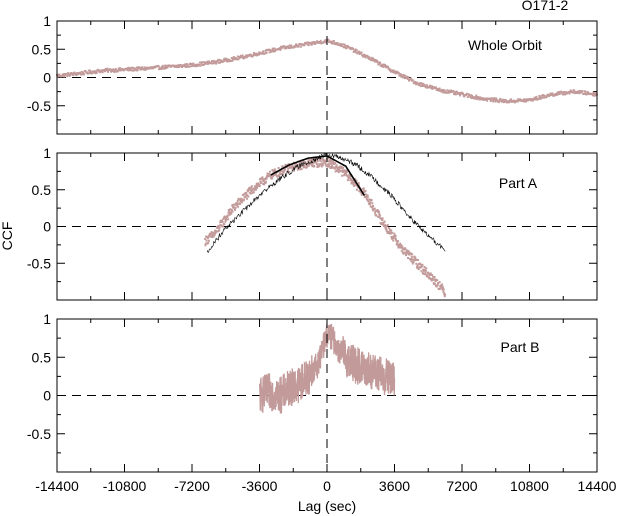 The height and width of the screenshot is (516, 618). Describe the element at coordinates (47, 21) in the screenshot. I see `y-tick-label: 1` at that location.